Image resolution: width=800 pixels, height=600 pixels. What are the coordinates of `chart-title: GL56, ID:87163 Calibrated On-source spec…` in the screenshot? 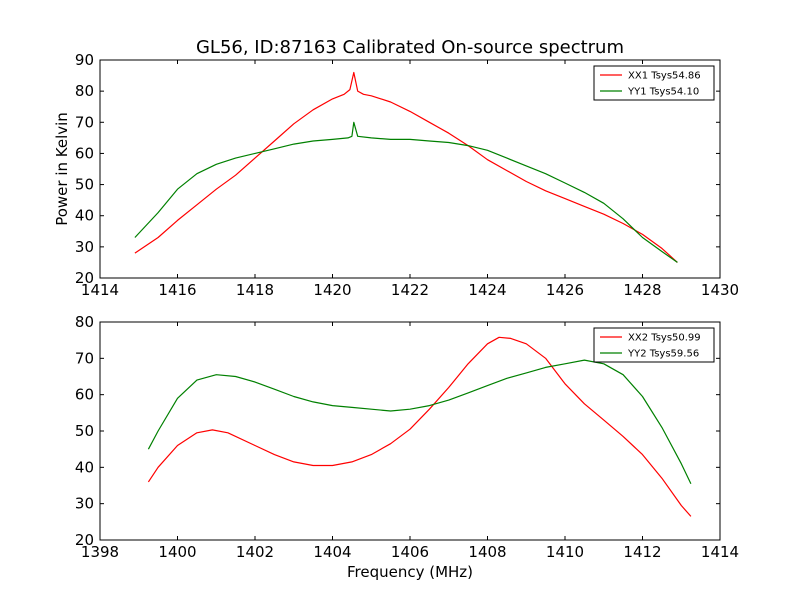 It's located at (410, 47).